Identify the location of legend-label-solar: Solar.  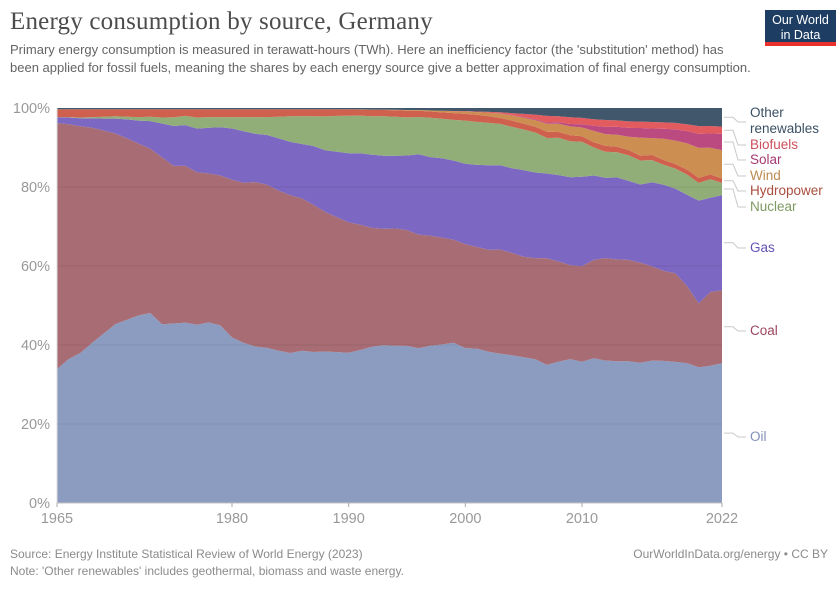
(766, 159).